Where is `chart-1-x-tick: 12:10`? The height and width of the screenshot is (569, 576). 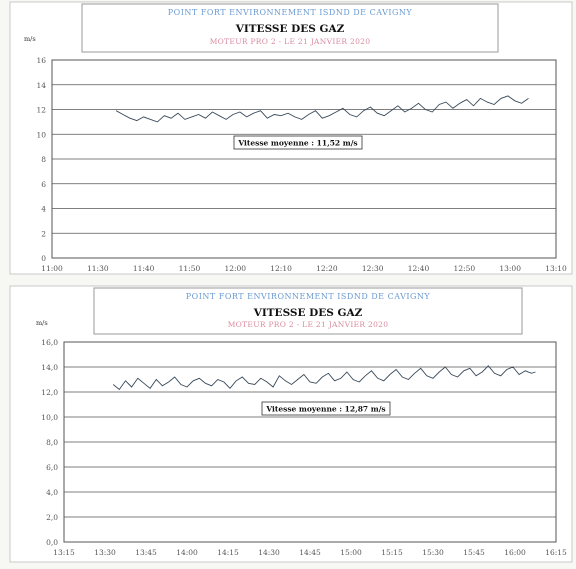 chart-1-x-tick: 12:10 is located at coordinates (281, 268).